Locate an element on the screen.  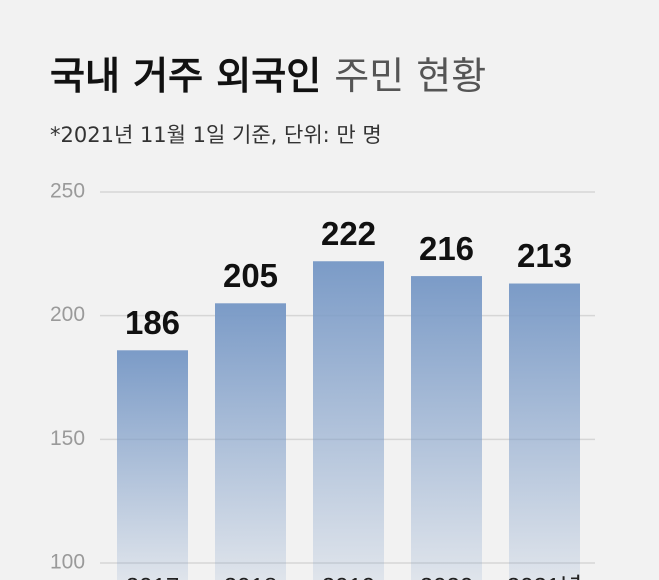
value-label: 213 is located at coordinates (544, 255).